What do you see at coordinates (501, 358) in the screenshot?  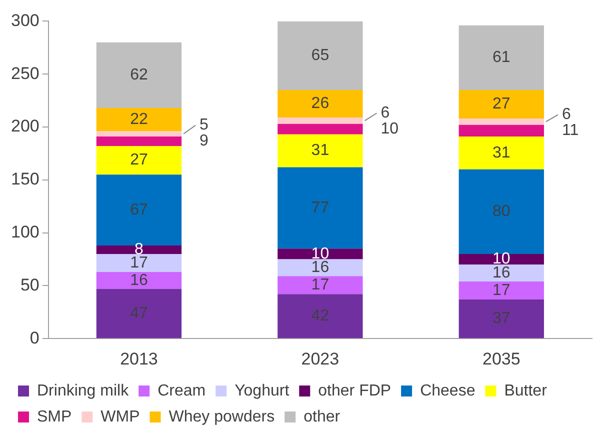 I see `x-tick-label: 2035` at bounding box center [501, 358].